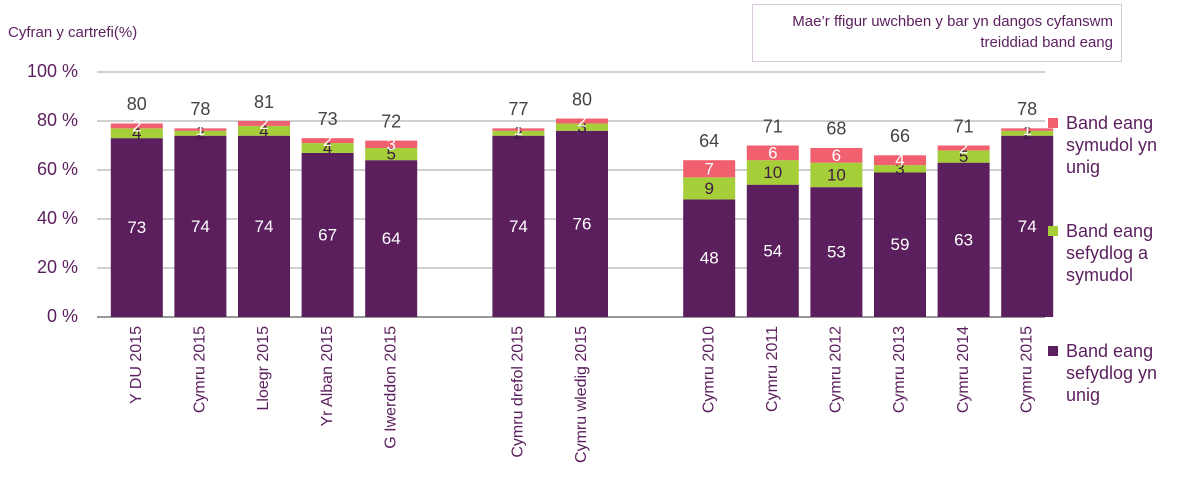 This screenshot has width=1187, height=495. I want to click on value-label: 6, so click(772, 152).